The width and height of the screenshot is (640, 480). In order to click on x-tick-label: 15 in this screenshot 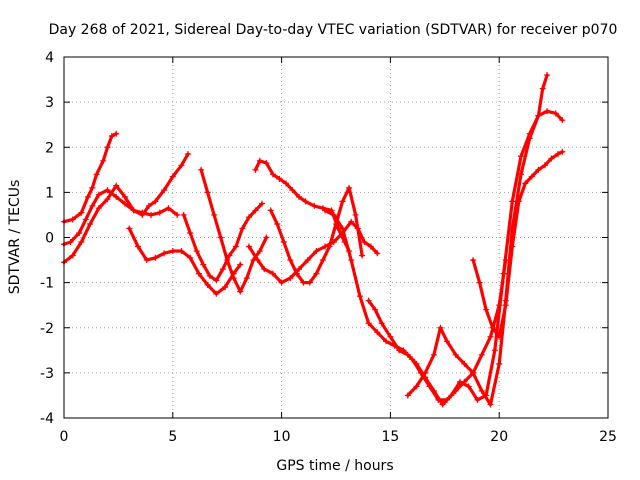, I will do `click(390, 437)`.